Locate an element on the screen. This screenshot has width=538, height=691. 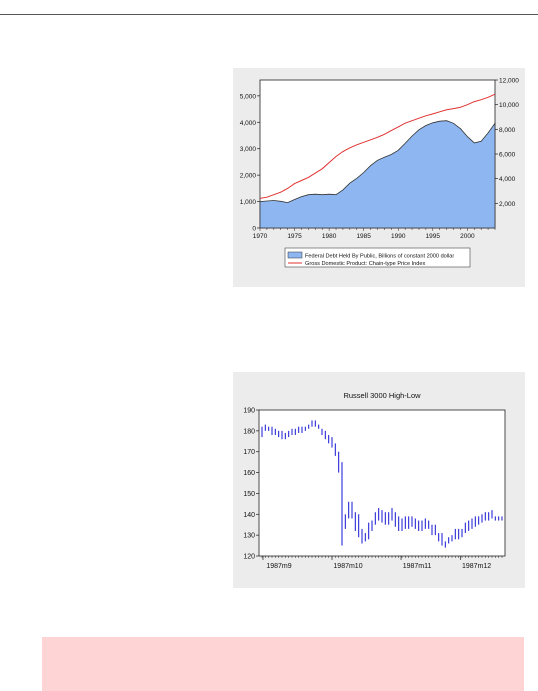
highlight-box is located at coordinates (283, 664).